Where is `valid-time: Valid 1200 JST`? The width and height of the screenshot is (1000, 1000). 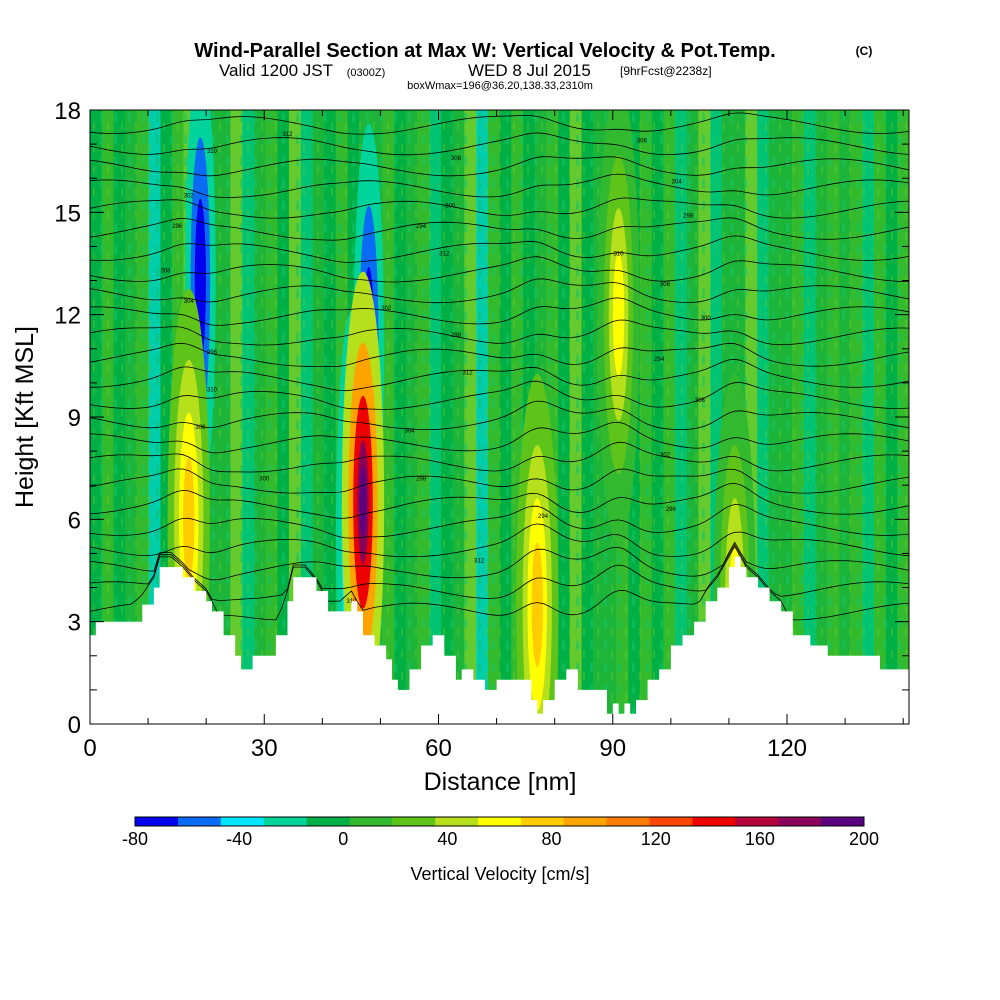 valid-time: Valid 1200 JST is located at coordinates (276, 70).